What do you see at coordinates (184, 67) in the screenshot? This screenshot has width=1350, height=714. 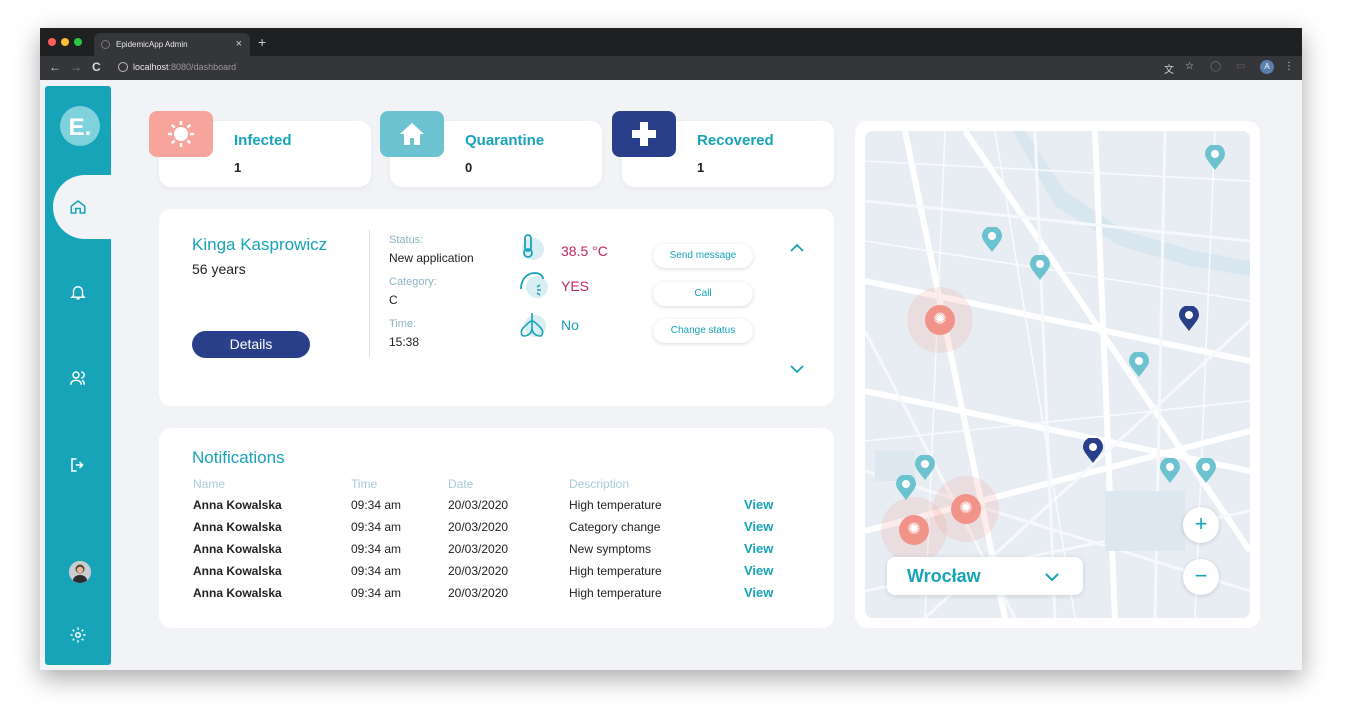 I see `address-bar: localhost:8080/dashboard` at bounding box center [184, 67].